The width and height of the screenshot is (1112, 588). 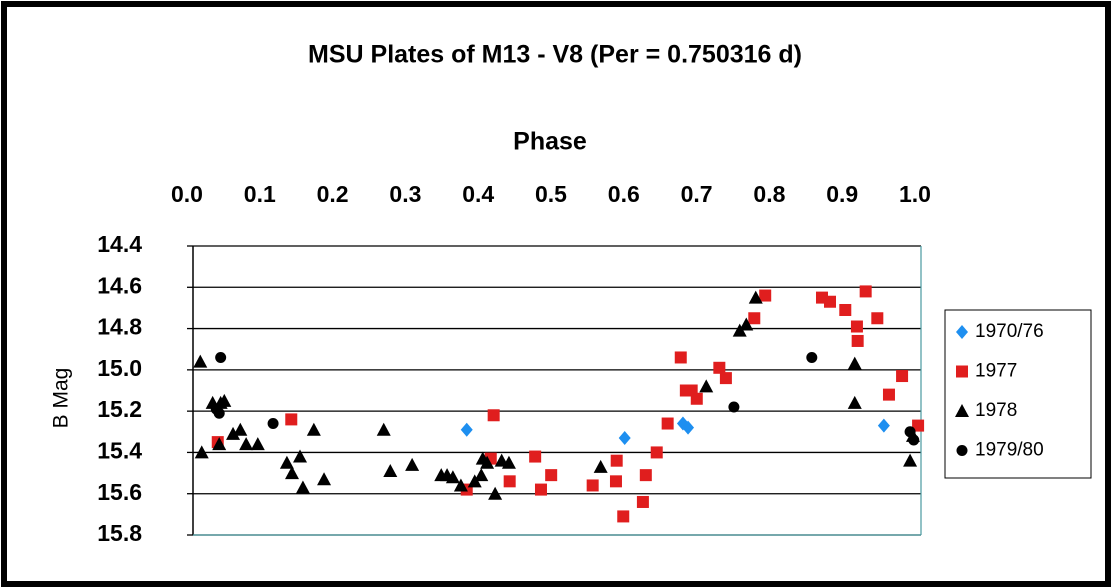 I want to click on y-tick-label: 15.2, so click(x=119, y=409).